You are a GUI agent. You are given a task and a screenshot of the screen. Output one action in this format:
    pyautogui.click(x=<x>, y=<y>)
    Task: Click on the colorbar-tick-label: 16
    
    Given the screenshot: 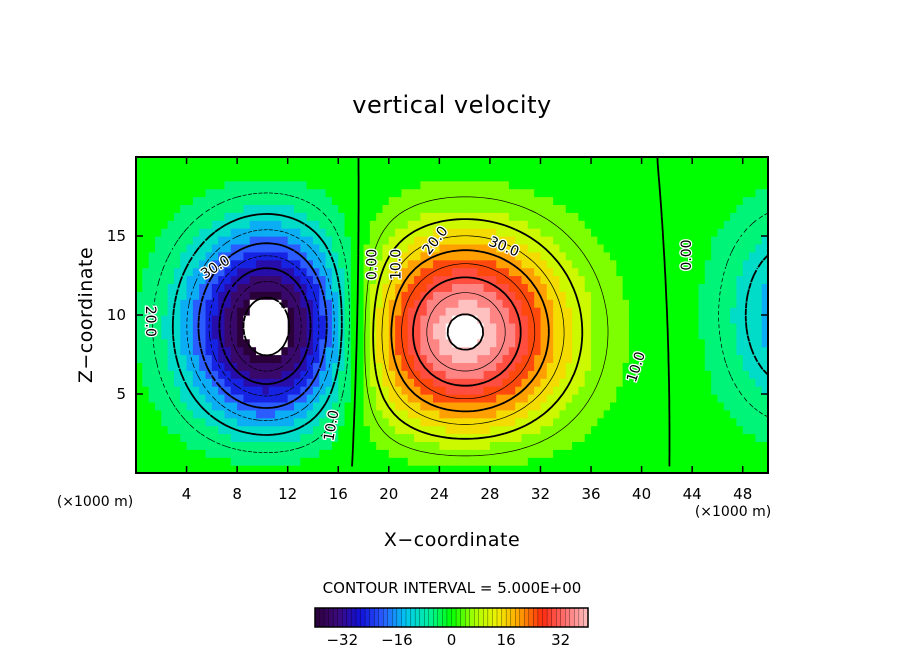 What is the action you would take?
    pyautogui.click(x=506, y=640)
    